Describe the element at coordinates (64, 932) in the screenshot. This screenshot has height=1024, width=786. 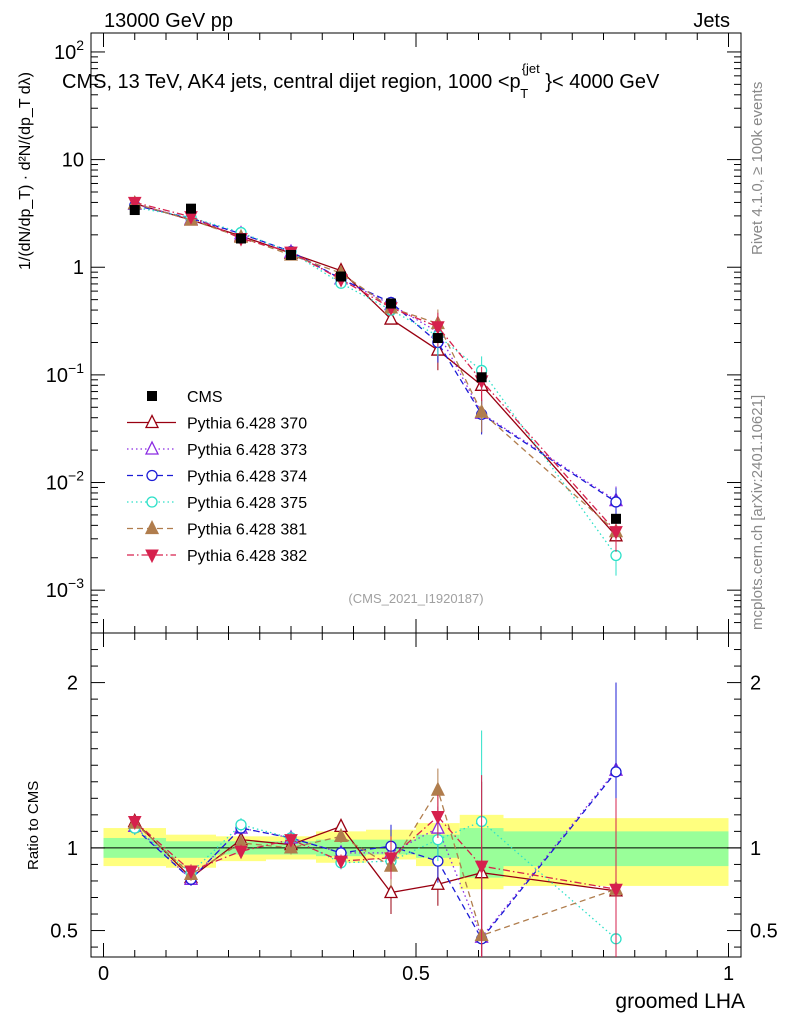
I see `ratio-y-tick-label-left: 0.5` at that location.